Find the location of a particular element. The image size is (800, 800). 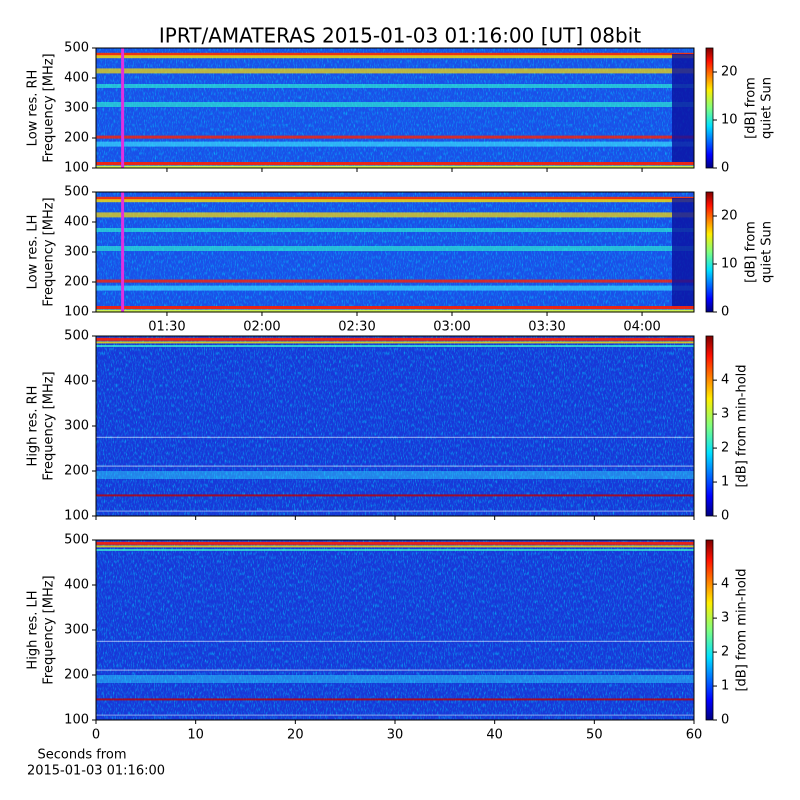

x-tick-label: 20 is located at coordinates (295, 735).